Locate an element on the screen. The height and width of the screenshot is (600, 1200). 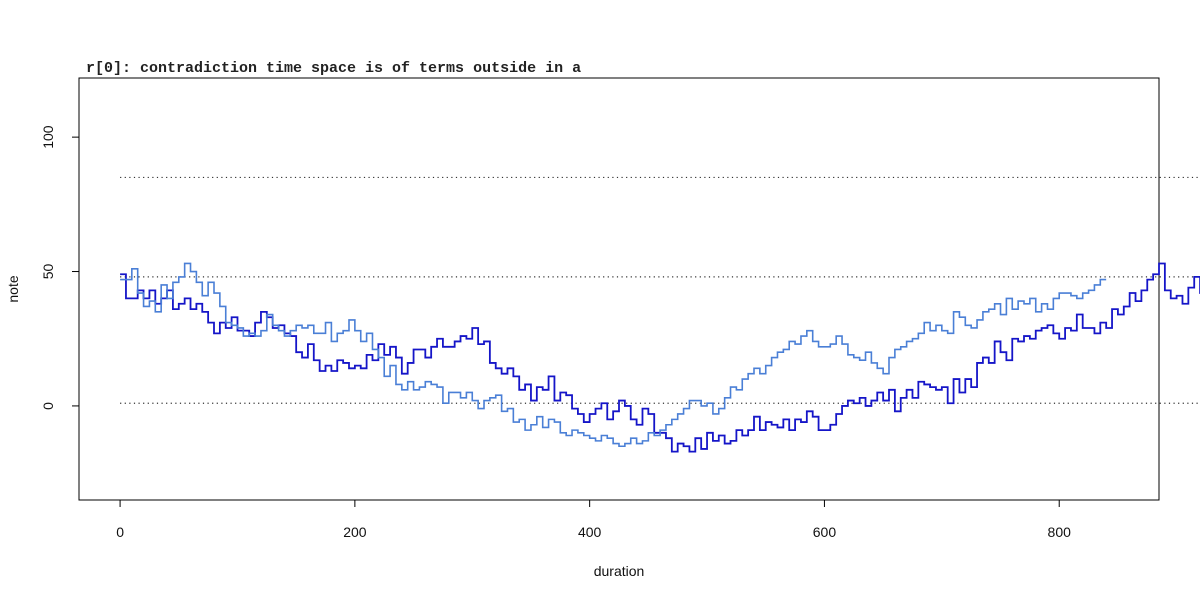
y-axis-title: note is located at coordinates (13, 288).